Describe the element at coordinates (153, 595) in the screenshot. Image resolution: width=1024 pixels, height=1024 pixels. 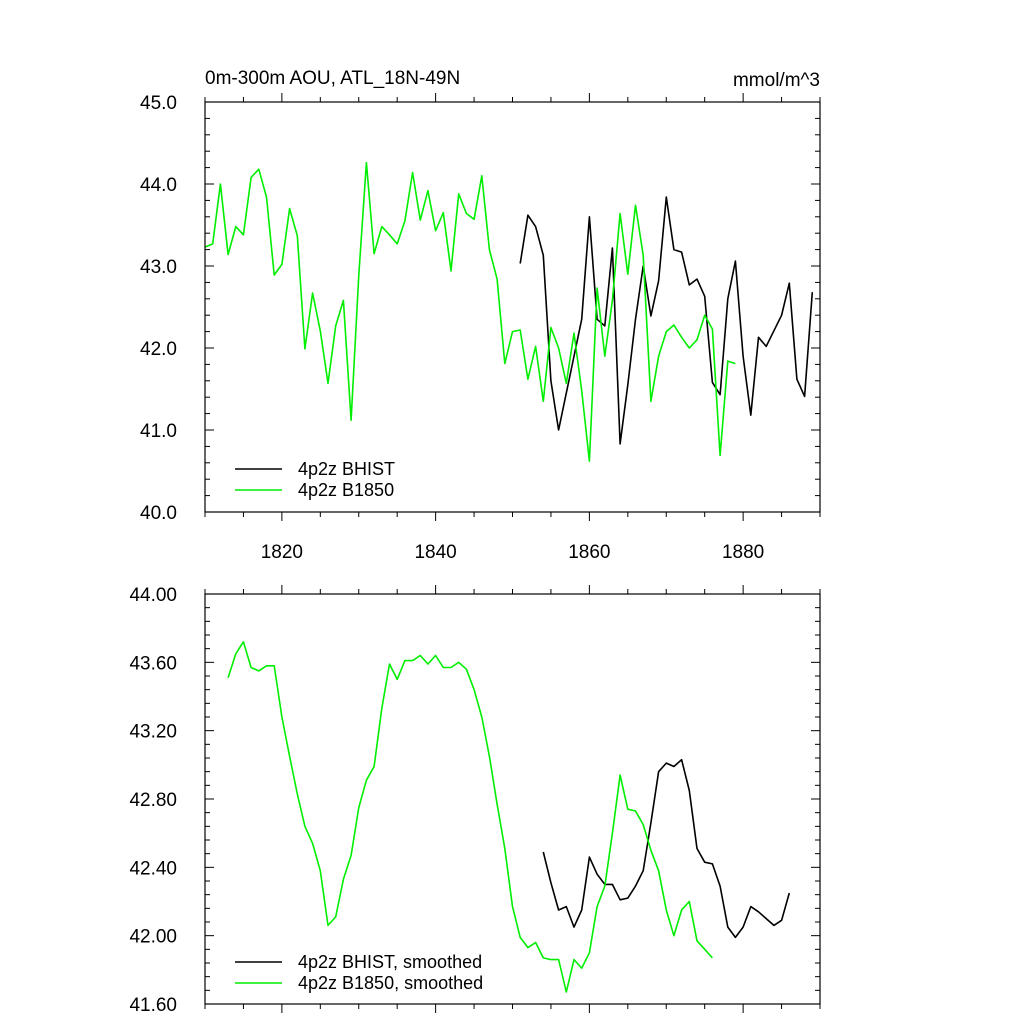
I see `y-tick-label: 44.00` at that location.